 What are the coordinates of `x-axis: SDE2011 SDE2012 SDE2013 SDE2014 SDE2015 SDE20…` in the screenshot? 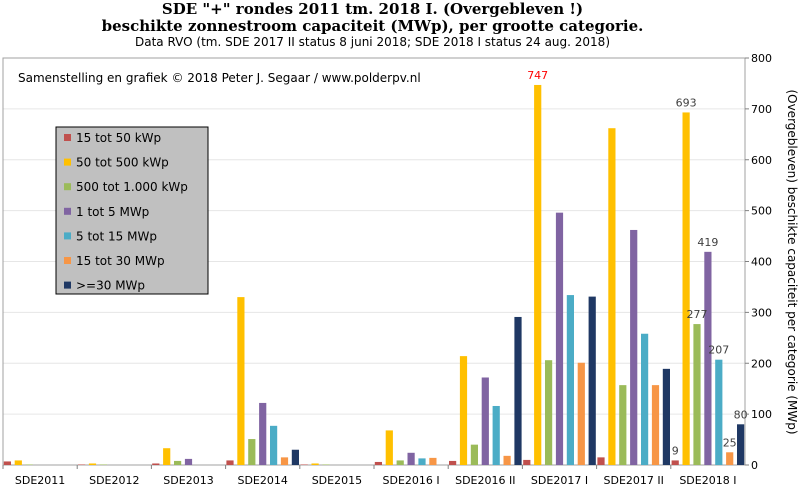 It's located at (369, 476).